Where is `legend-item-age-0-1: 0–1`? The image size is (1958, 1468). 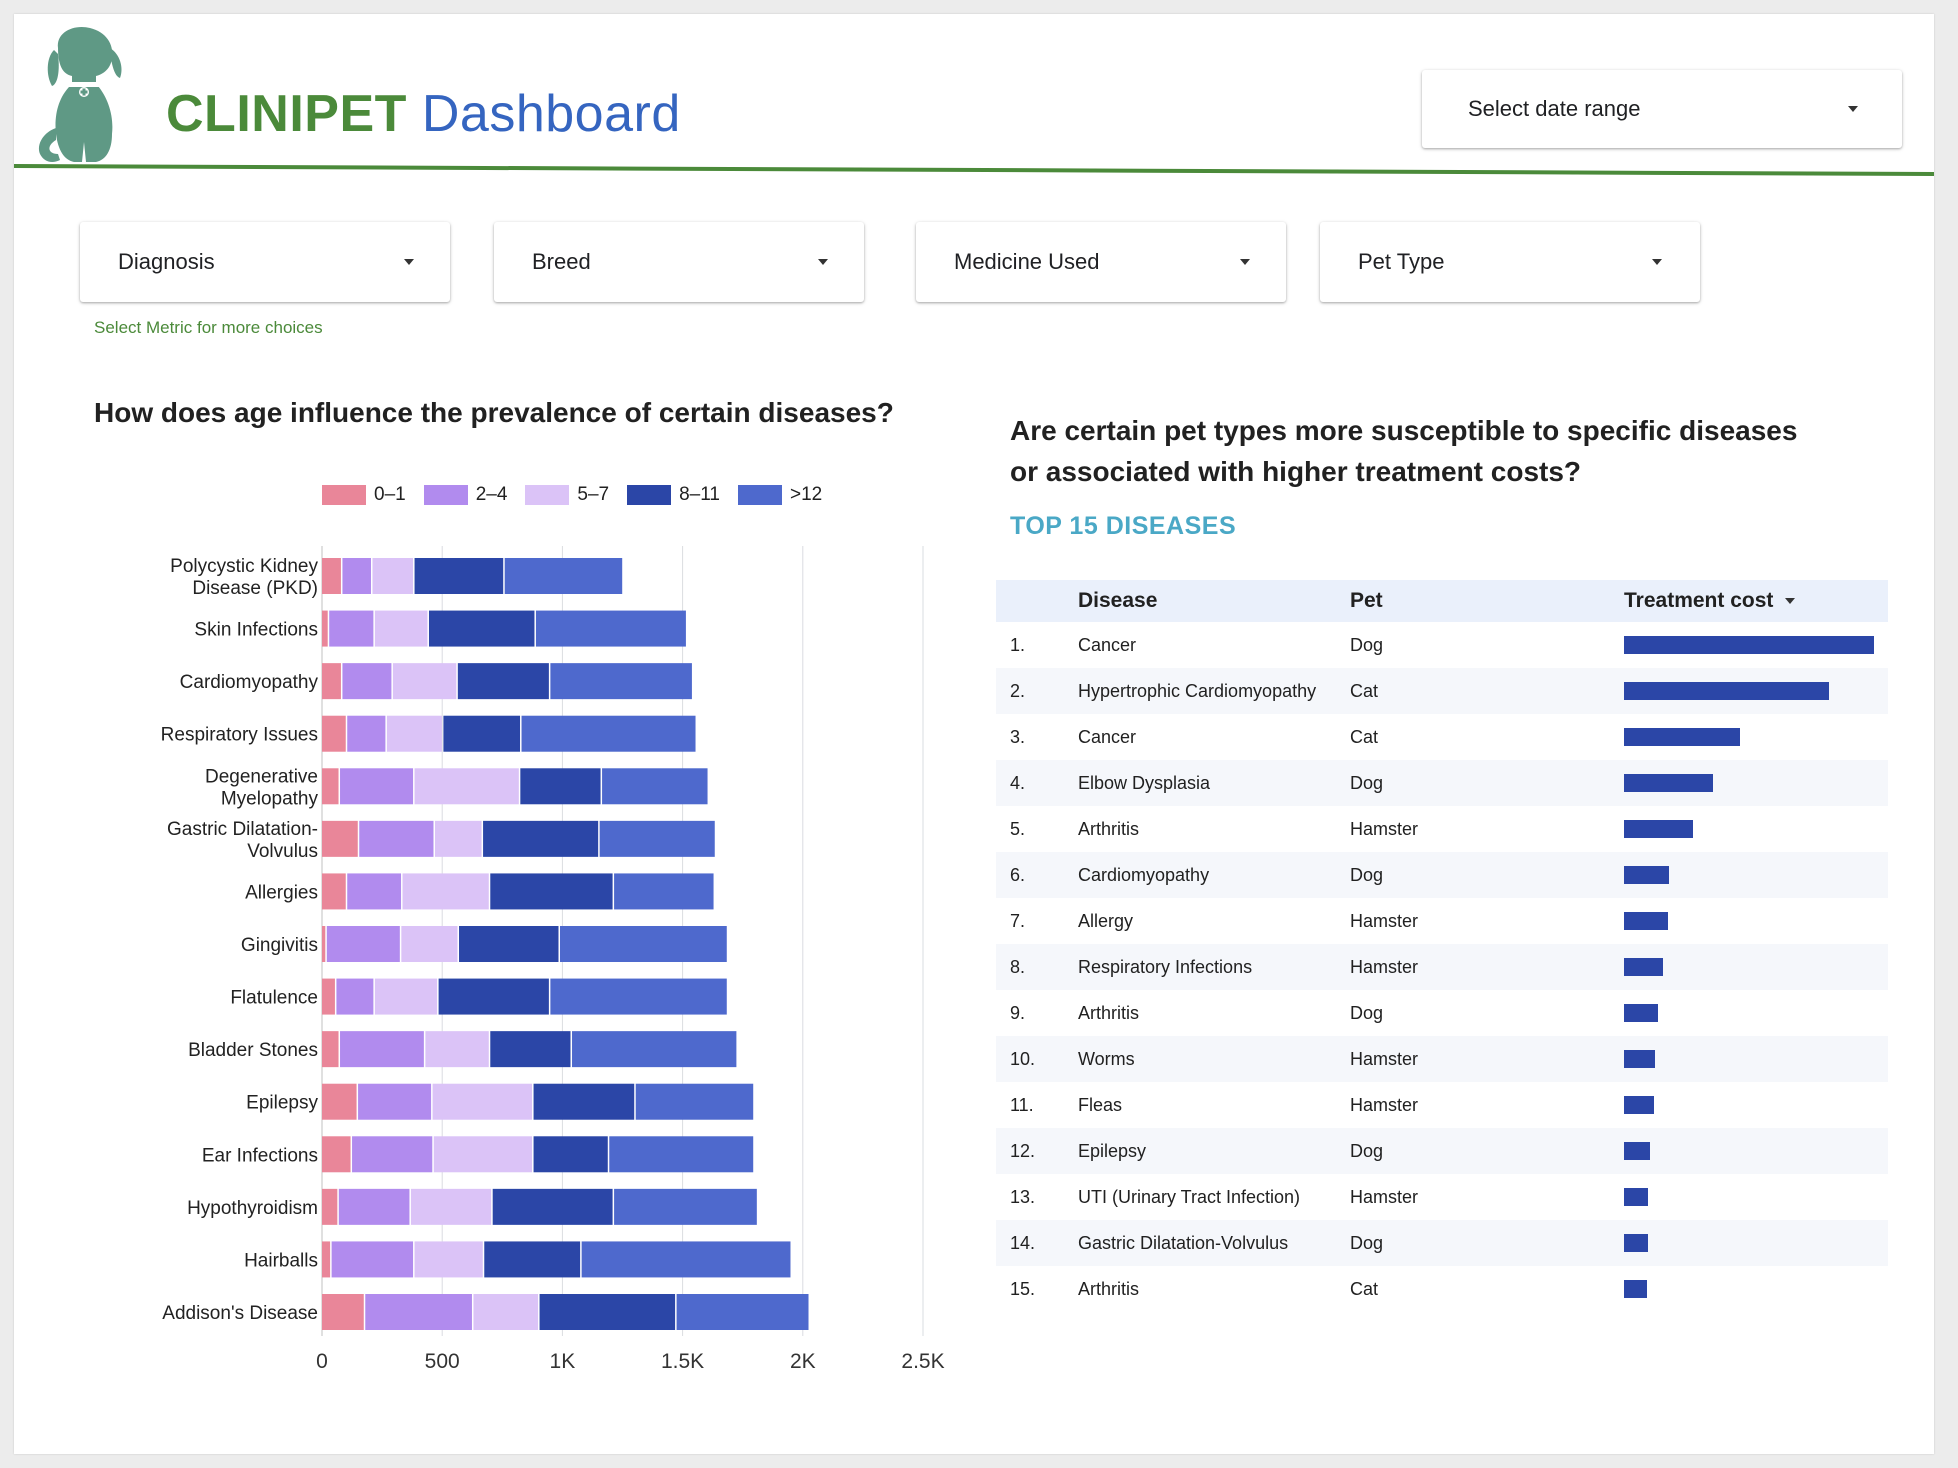
legend-item-age-0-1: 0–1 is located at coordinates (364, 495).